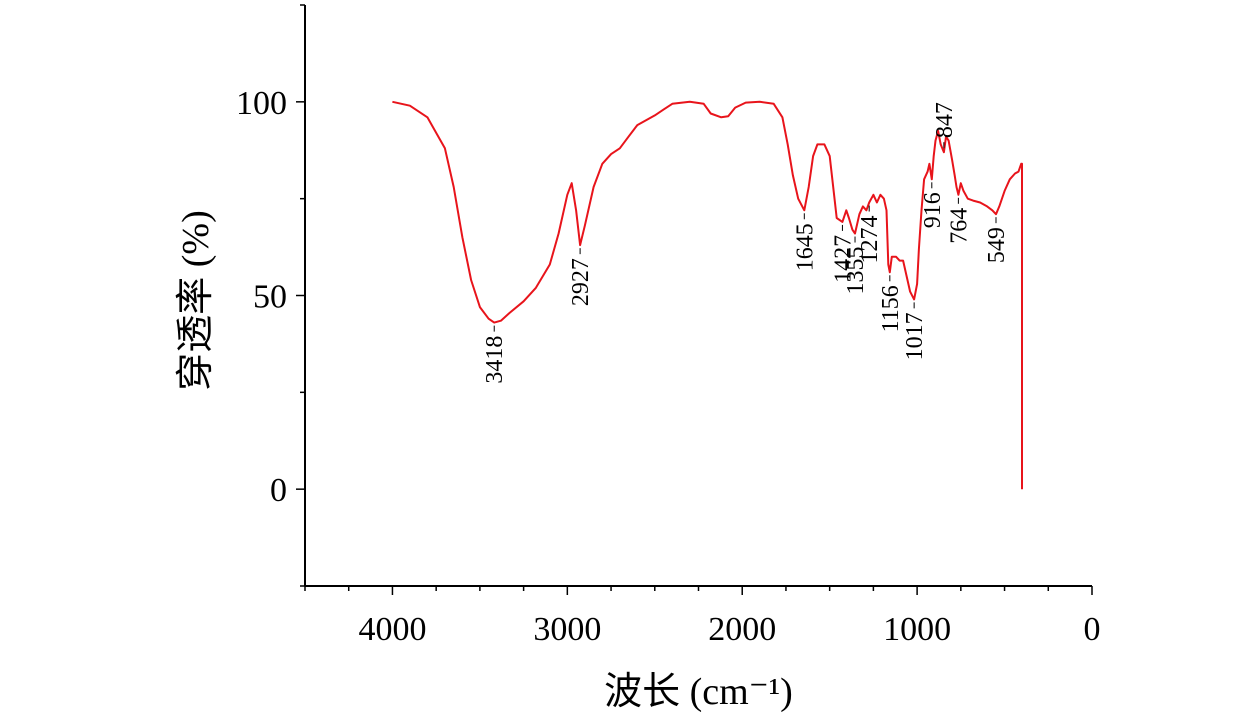 The height and width of the screenshot is (717, 1260). I want to click on peak-label: 1645, so click(805, 242).